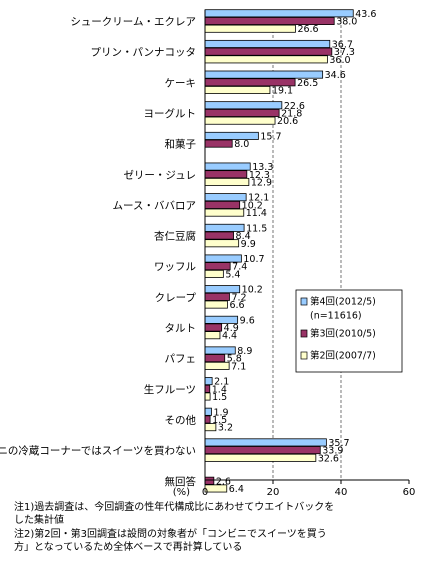  I want to click on data-label: 38.0, so click(346, 22).